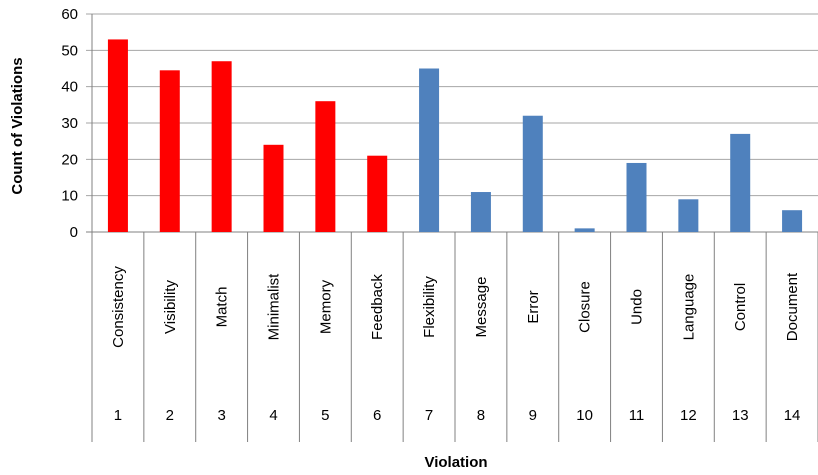 This screenshot has width=818, height=475. I want to click on x-axis-title: Violation, so click(455, 462).